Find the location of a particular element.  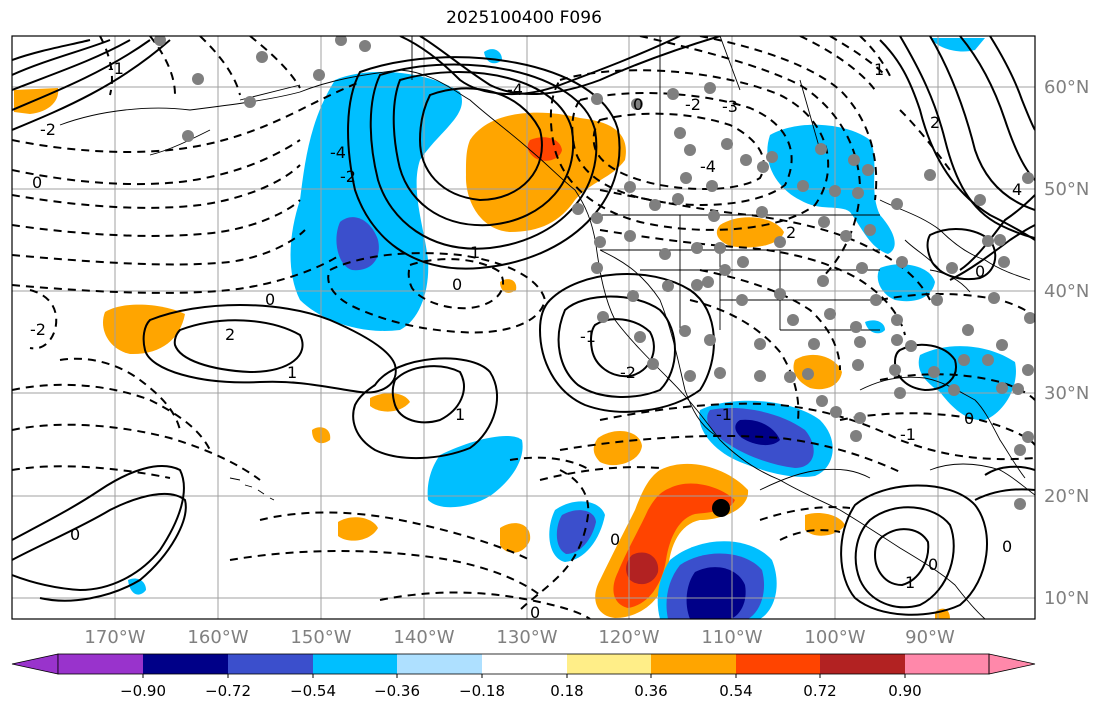

colorbar-tick-label: 0.36 is located at coordinates (650, 691).